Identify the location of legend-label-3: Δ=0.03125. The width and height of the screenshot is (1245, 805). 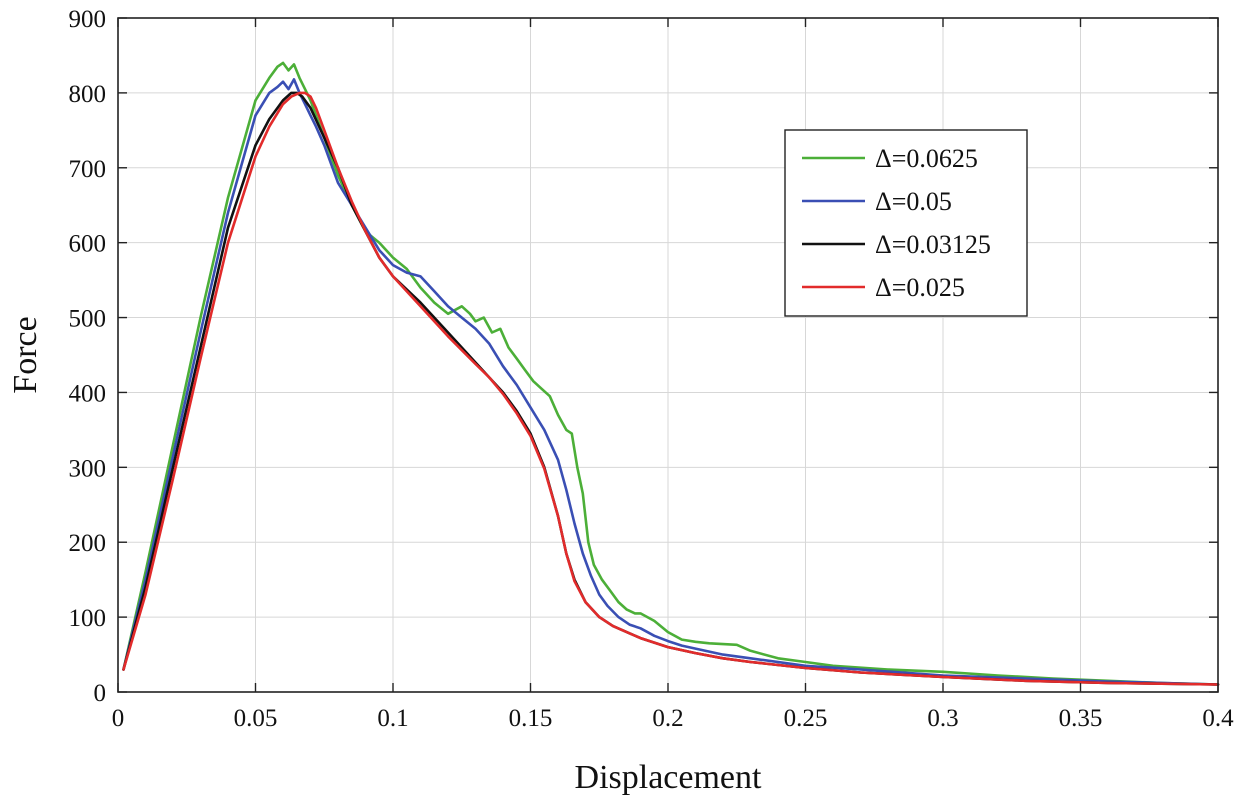
(933, 244).